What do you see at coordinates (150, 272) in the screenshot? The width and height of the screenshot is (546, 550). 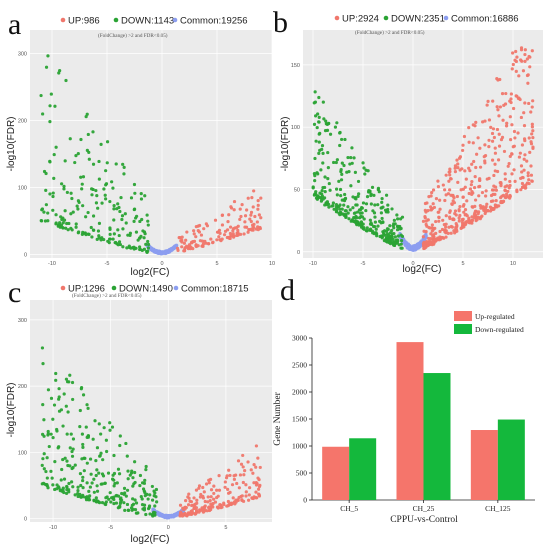 I see `x-axis-title: log2(FC)` at bounding box center [150, 272].